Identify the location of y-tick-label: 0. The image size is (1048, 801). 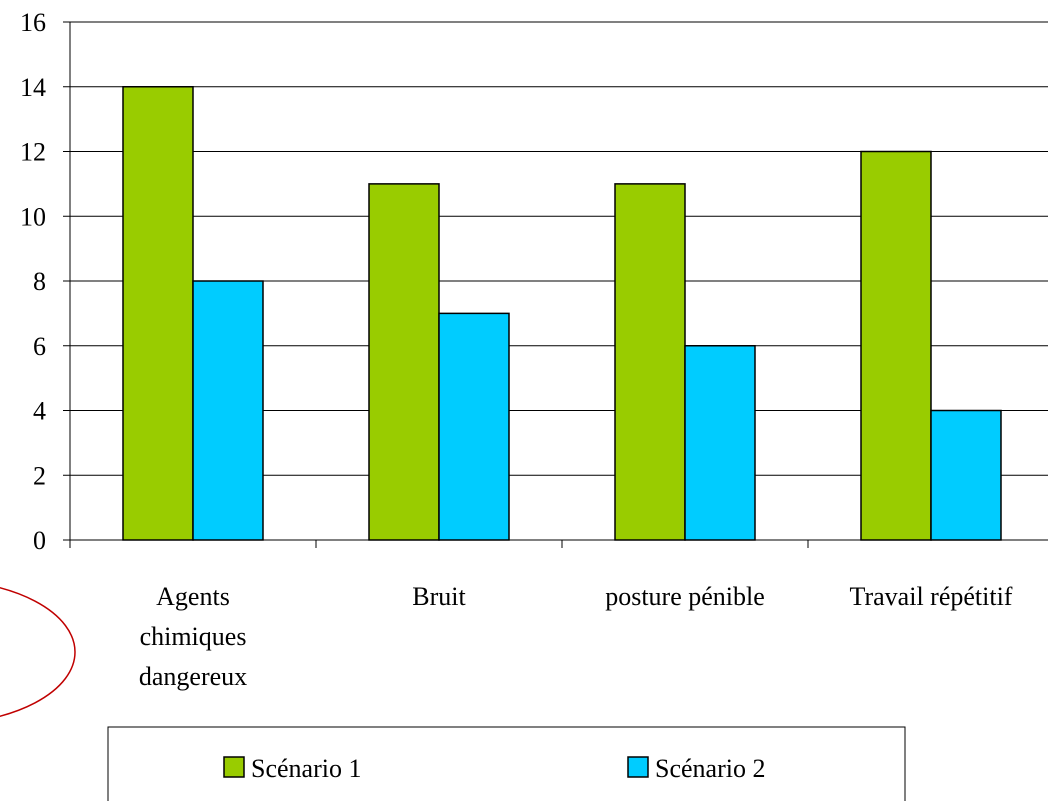
(39, 540).